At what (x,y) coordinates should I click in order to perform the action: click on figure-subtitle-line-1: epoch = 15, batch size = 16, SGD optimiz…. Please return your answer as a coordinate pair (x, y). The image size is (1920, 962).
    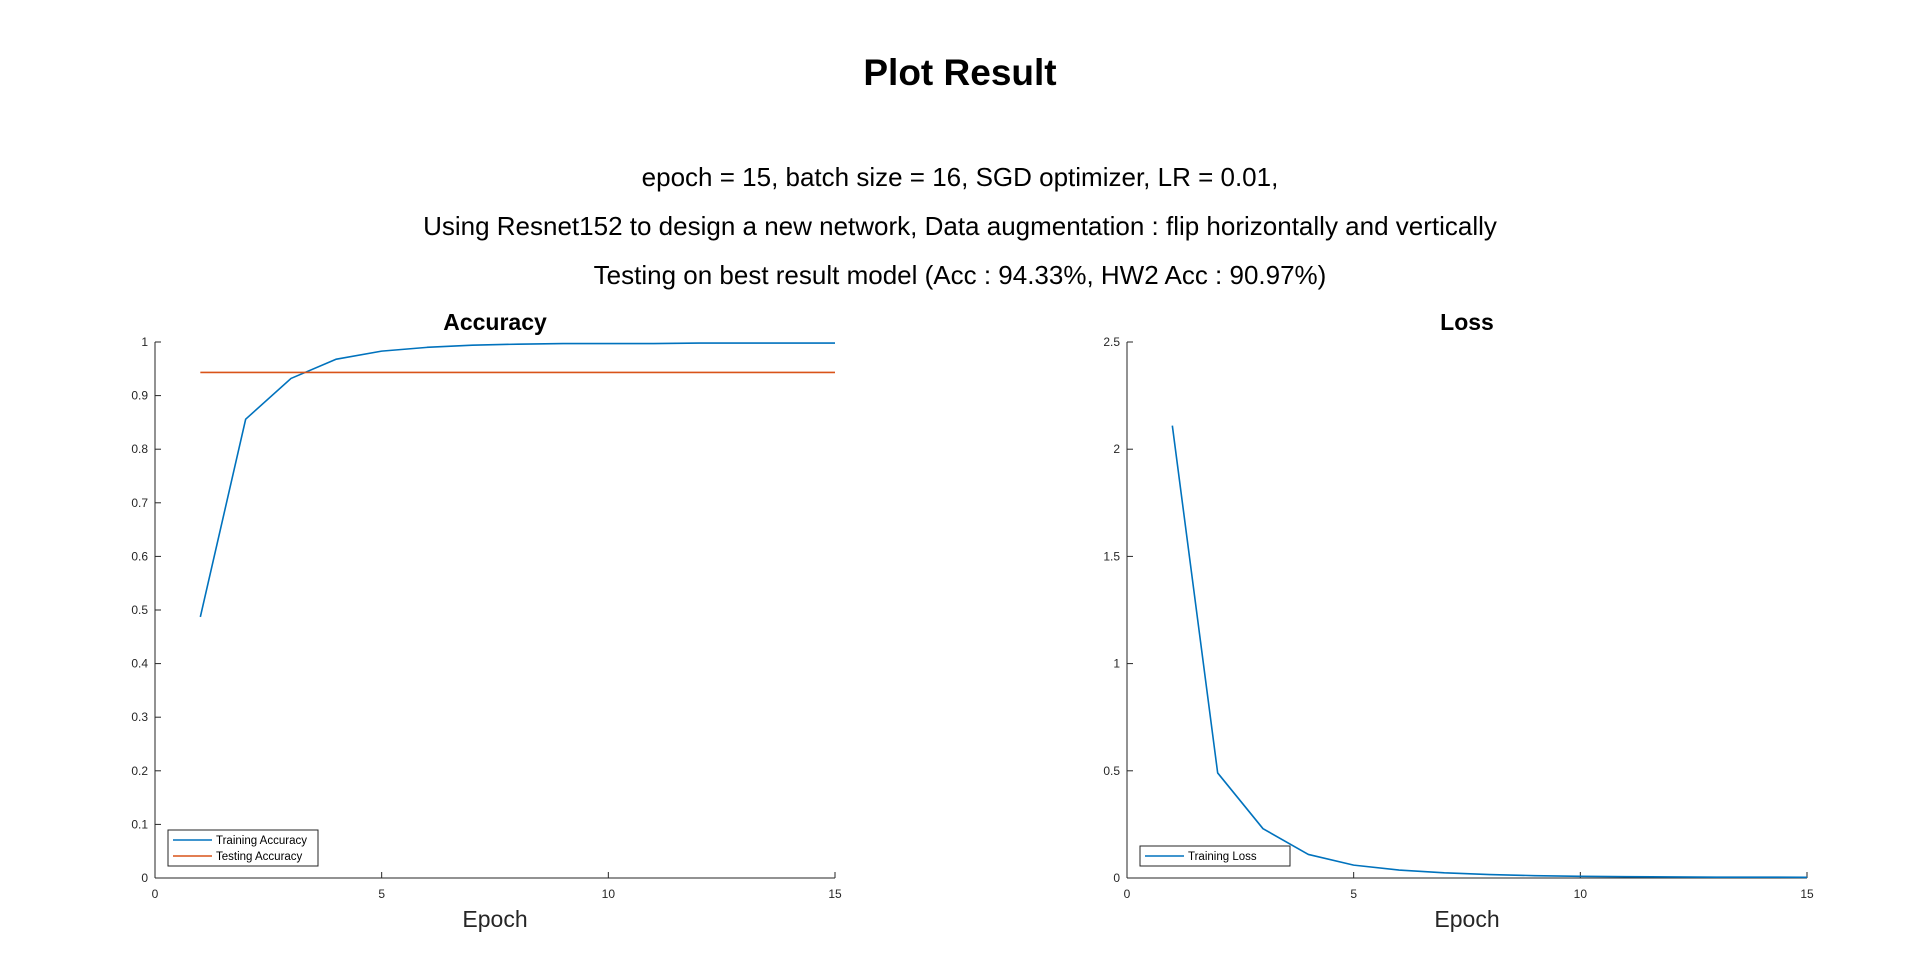
    Looking at the image, I should click on (960, 177).